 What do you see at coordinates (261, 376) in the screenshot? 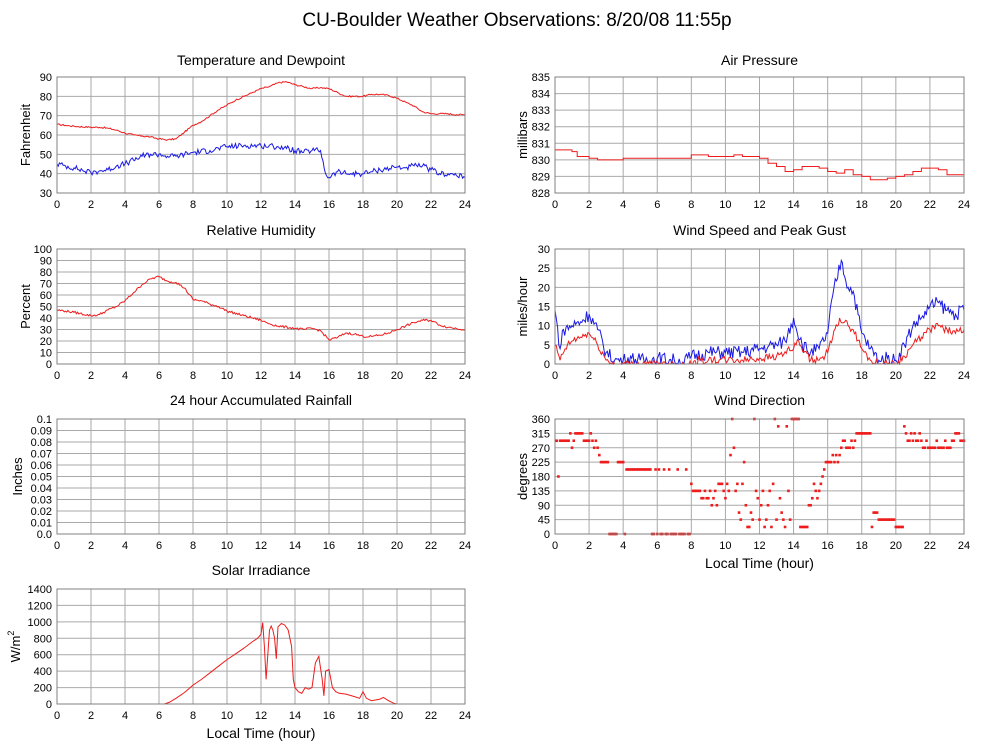
I see `humidity-xtick-label: 12` at bounding box center [261, 376].